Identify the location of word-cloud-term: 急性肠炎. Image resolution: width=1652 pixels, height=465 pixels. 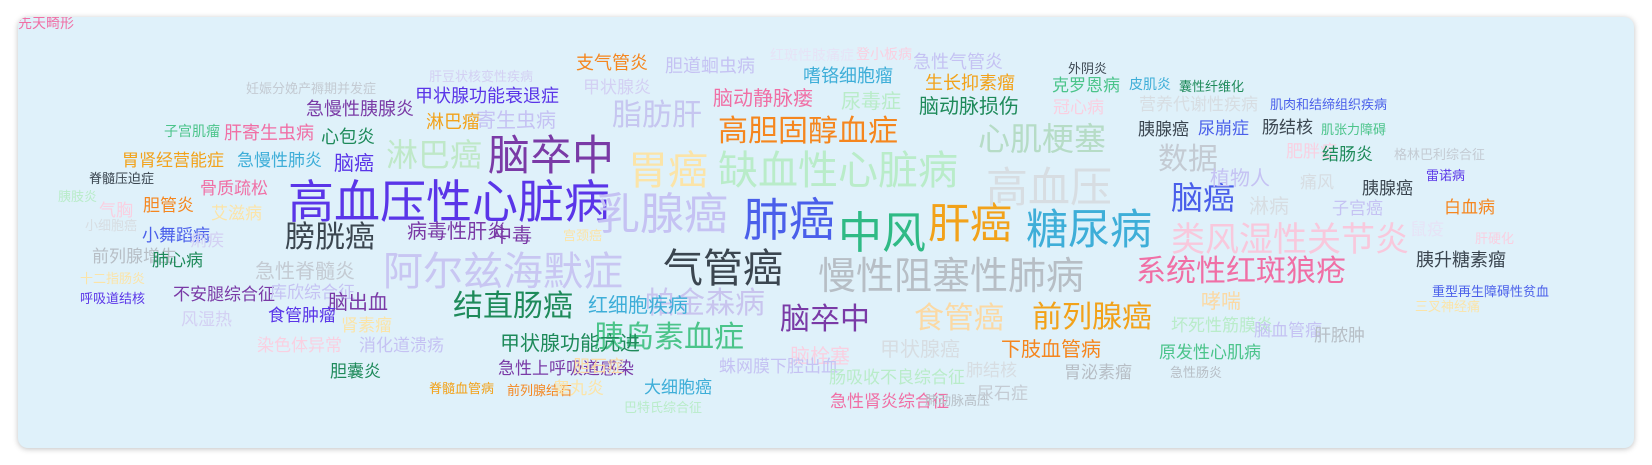
(1196, 373).